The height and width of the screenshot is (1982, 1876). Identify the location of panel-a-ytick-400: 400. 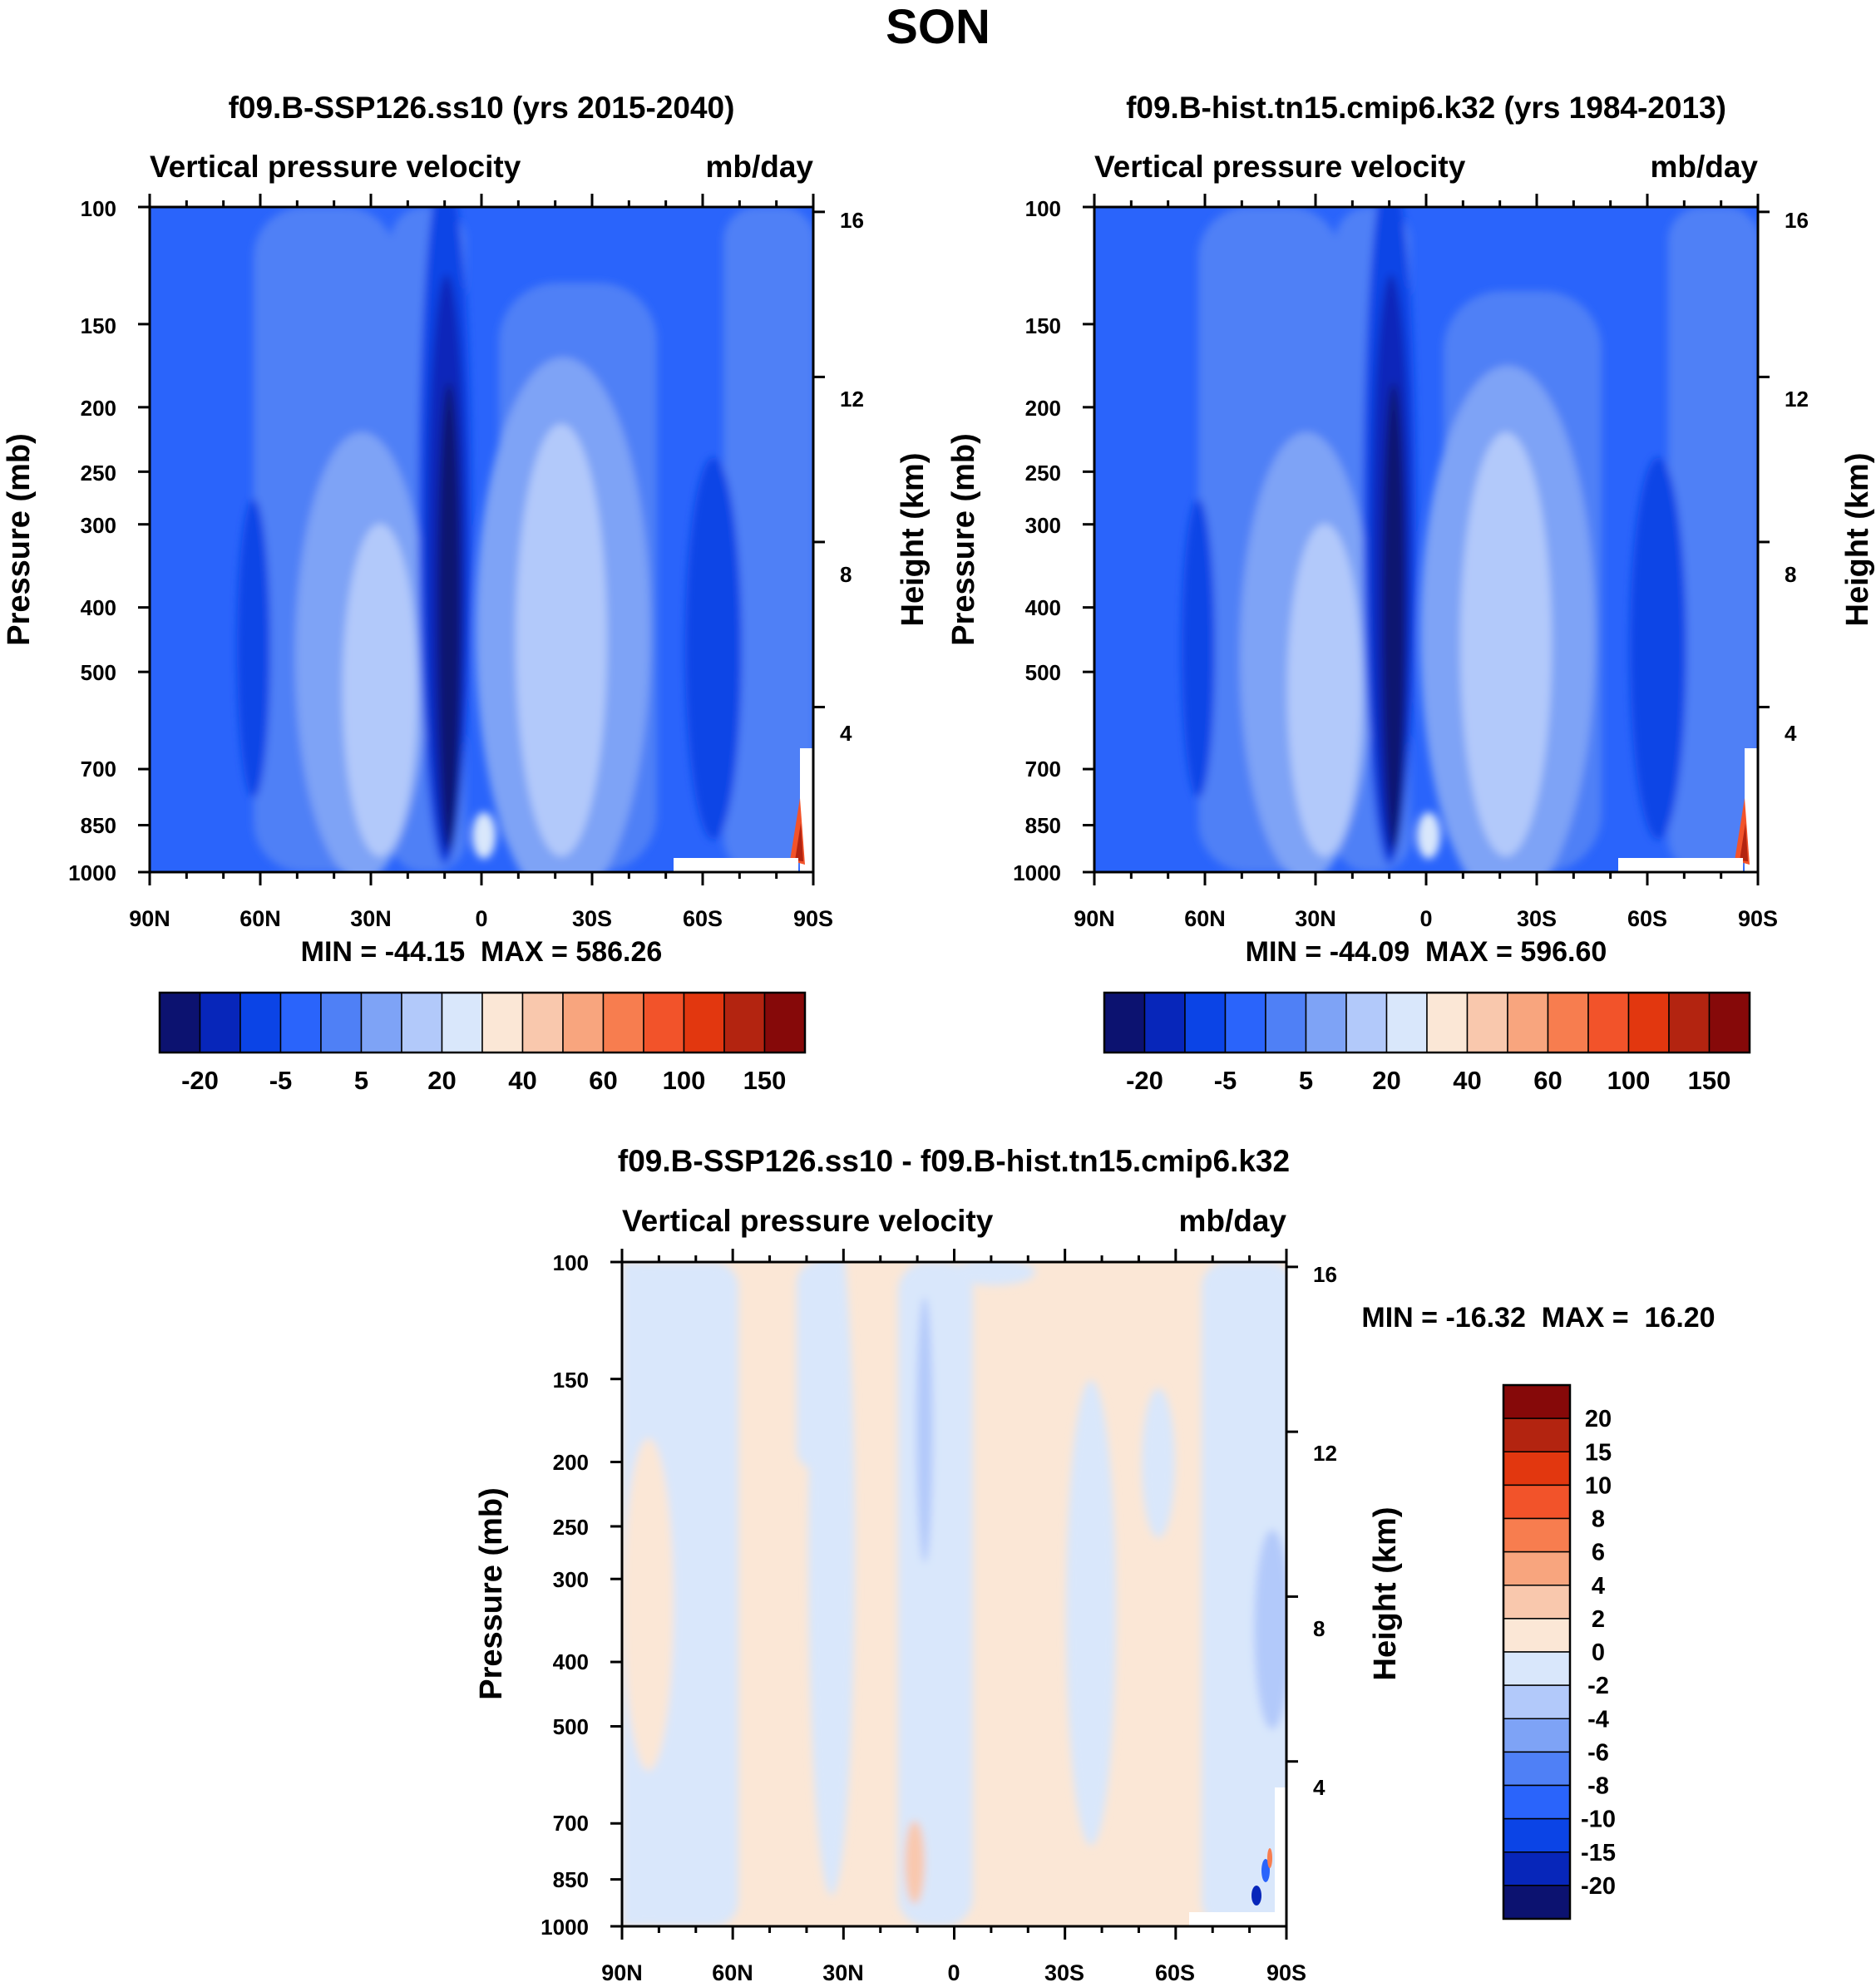
(98, 607).